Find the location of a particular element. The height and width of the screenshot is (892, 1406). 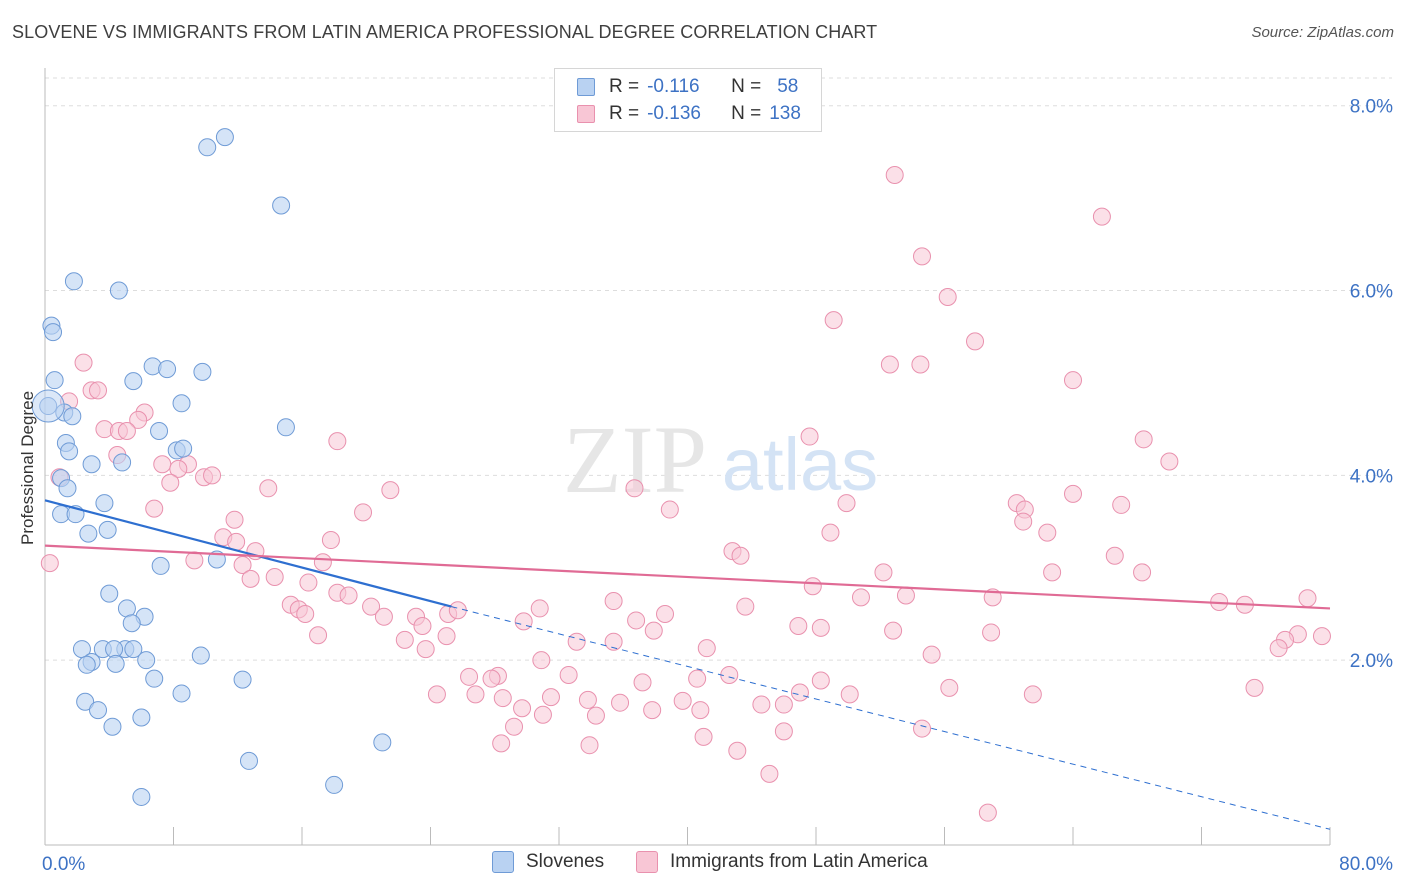

series-label-slovenes: Slovenes is located at coordinates (565, 861).